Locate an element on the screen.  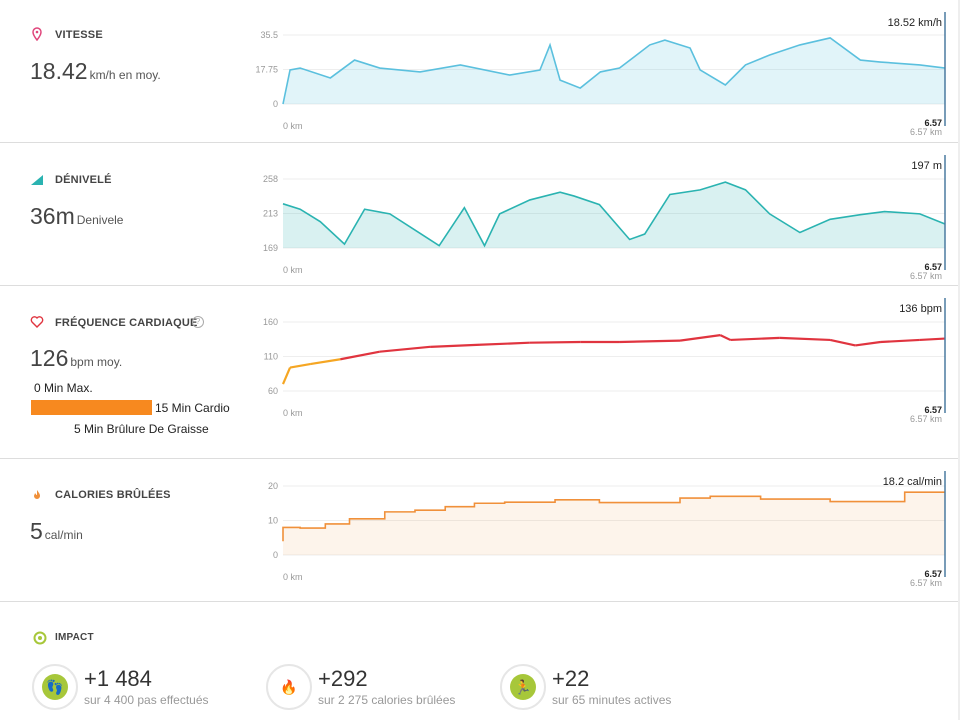
speed-area is located at coordinates (614, 70).